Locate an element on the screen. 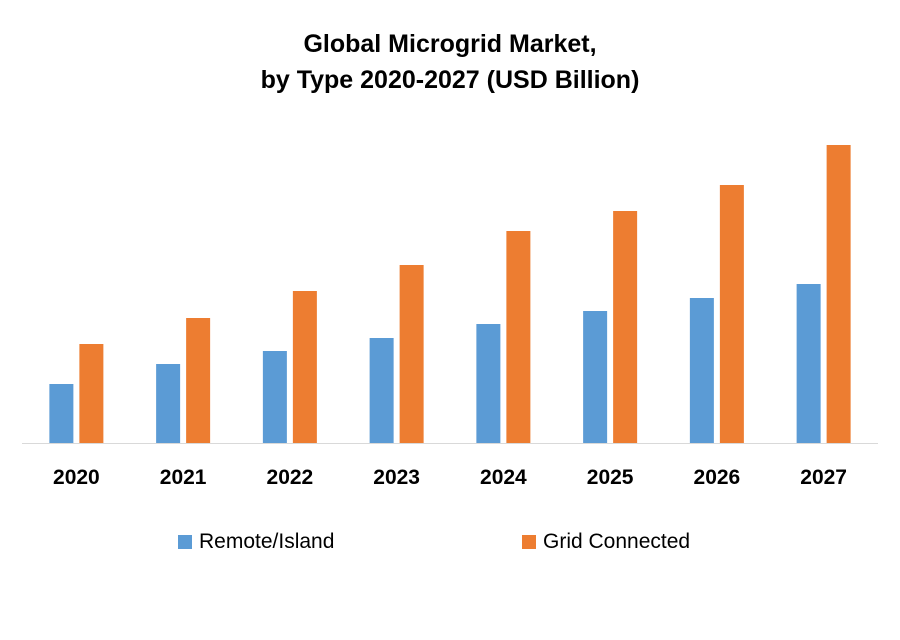  legend-label-grid-connected: Grid Connected is located at coordinates (617, 541).